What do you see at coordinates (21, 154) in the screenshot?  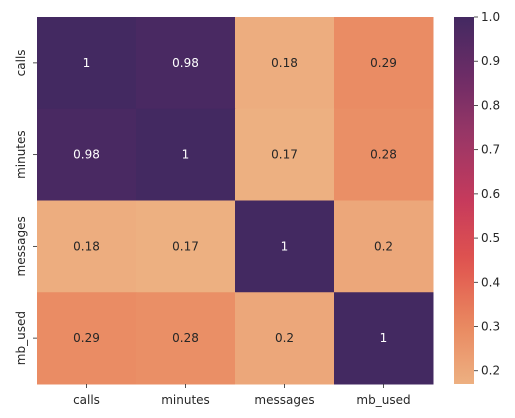 I see `y-tick-label: minutes` at bounding box center [21, 154].